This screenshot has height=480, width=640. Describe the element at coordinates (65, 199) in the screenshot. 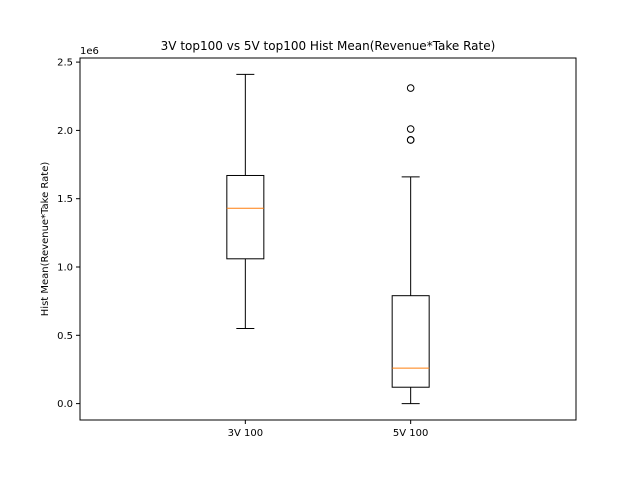

I see `y-tick-label: 1.5` at that location.